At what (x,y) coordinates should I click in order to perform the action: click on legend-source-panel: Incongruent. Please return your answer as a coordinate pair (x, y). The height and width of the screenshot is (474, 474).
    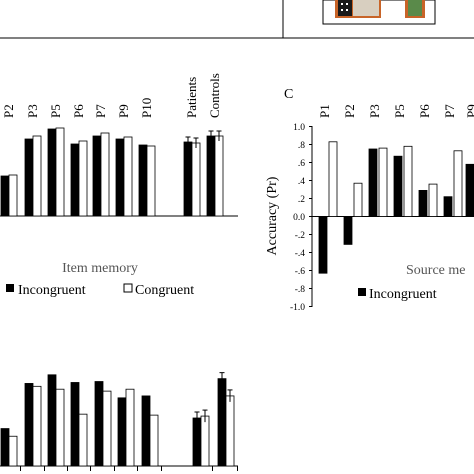
    Looking at the image, I should click on (397, 294).